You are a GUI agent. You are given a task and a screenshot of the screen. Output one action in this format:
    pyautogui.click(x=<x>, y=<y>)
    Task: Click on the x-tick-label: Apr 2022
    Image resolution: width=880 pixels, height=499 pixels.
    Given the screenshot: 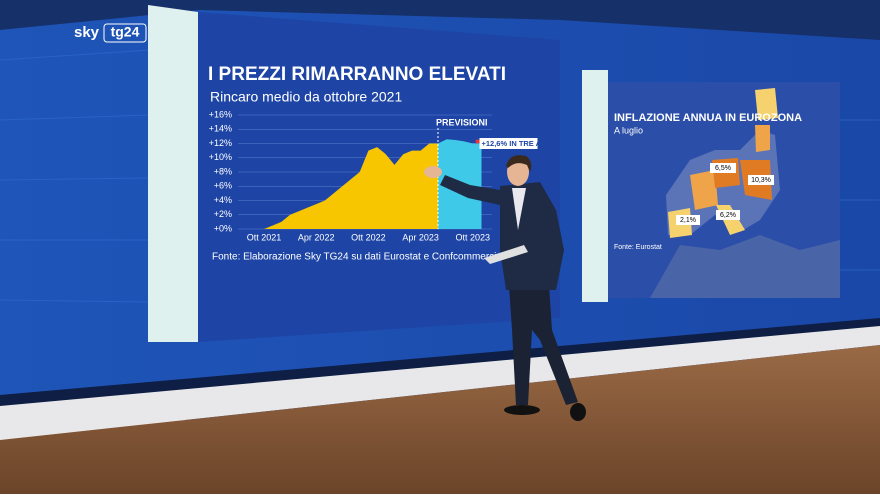 What is the action you would take?
    pyautogui.click(x=316, y=237)
    